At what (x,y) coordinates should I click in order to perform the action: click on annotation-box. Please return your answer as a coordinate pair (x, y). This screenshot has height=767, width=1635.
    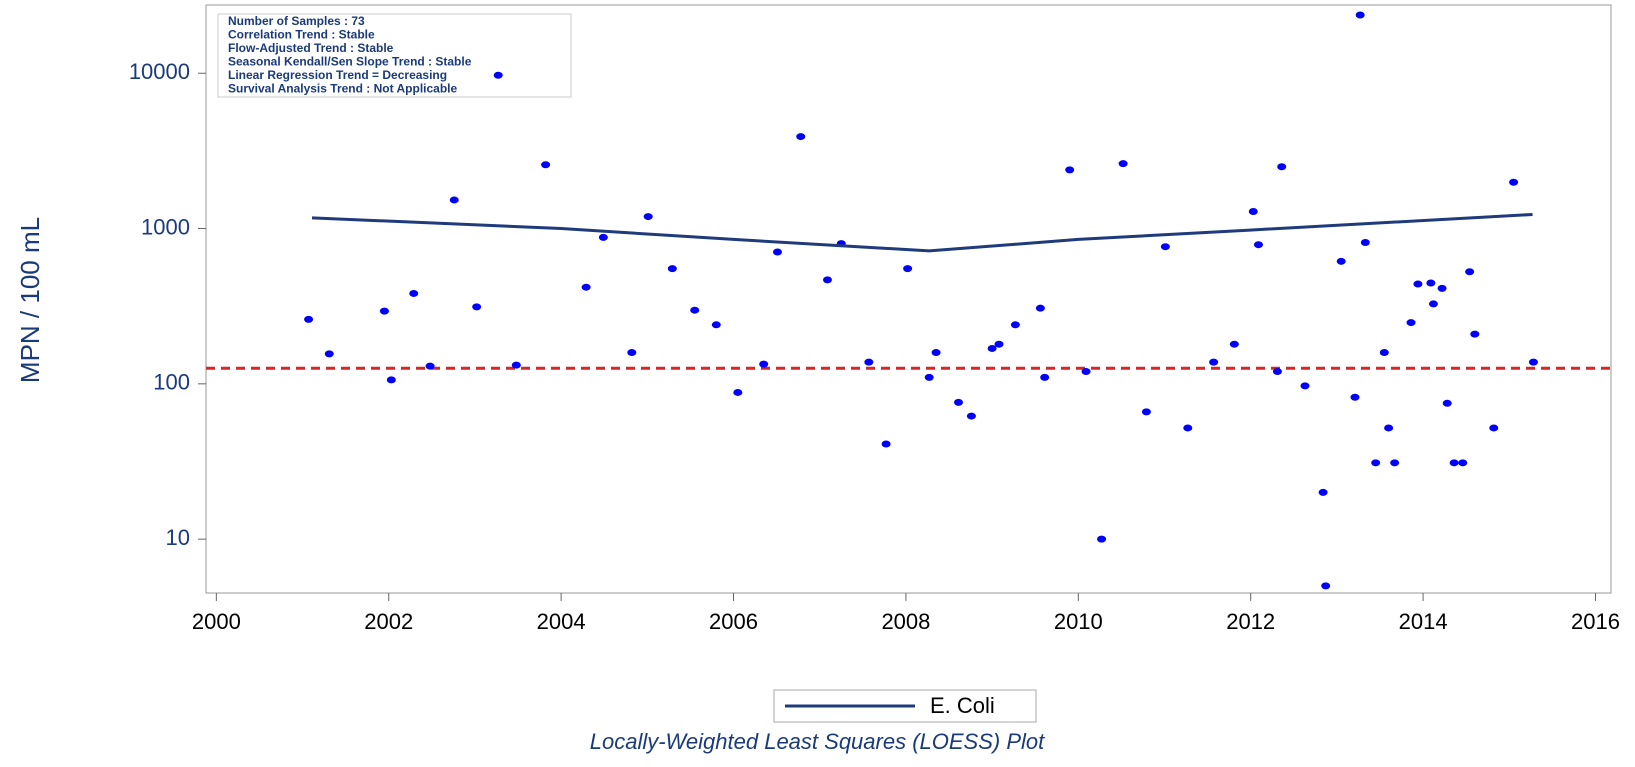
    Looking at the image, I should click on (394, 55).